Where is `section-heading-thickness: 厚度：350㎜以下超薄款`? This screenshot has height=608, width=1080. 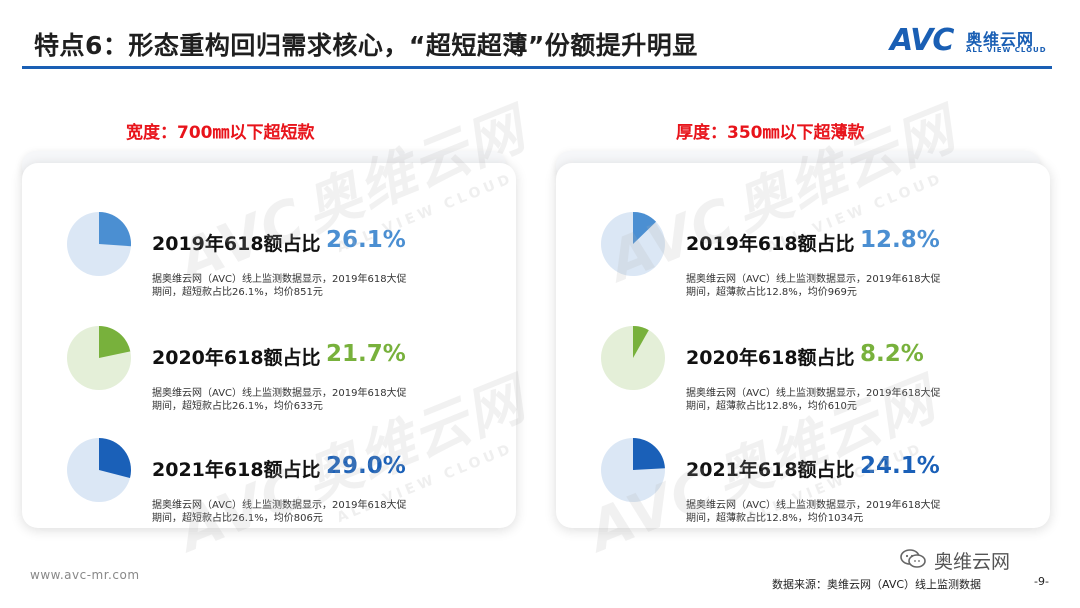
section-heading-thickness: 厚度：350㎜以下超薄款 is located at coordinates (770, 133).